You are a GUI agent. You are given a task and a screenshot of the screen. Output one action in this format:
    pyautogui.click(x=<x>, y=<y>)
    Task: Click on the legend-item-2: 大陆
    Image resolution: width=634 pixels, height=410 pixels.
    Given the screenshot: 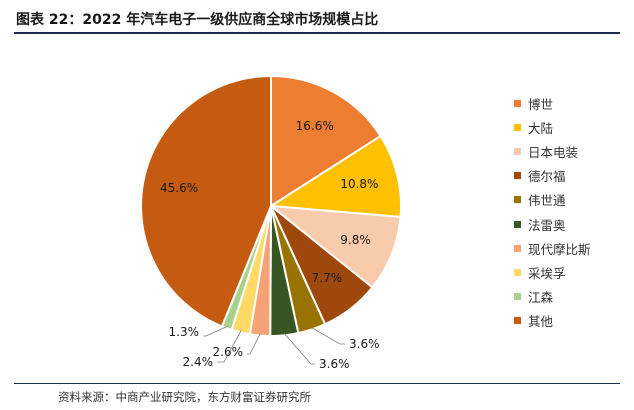 What is the action you would take?
    pyautogui.click(x=552, y=127)
    